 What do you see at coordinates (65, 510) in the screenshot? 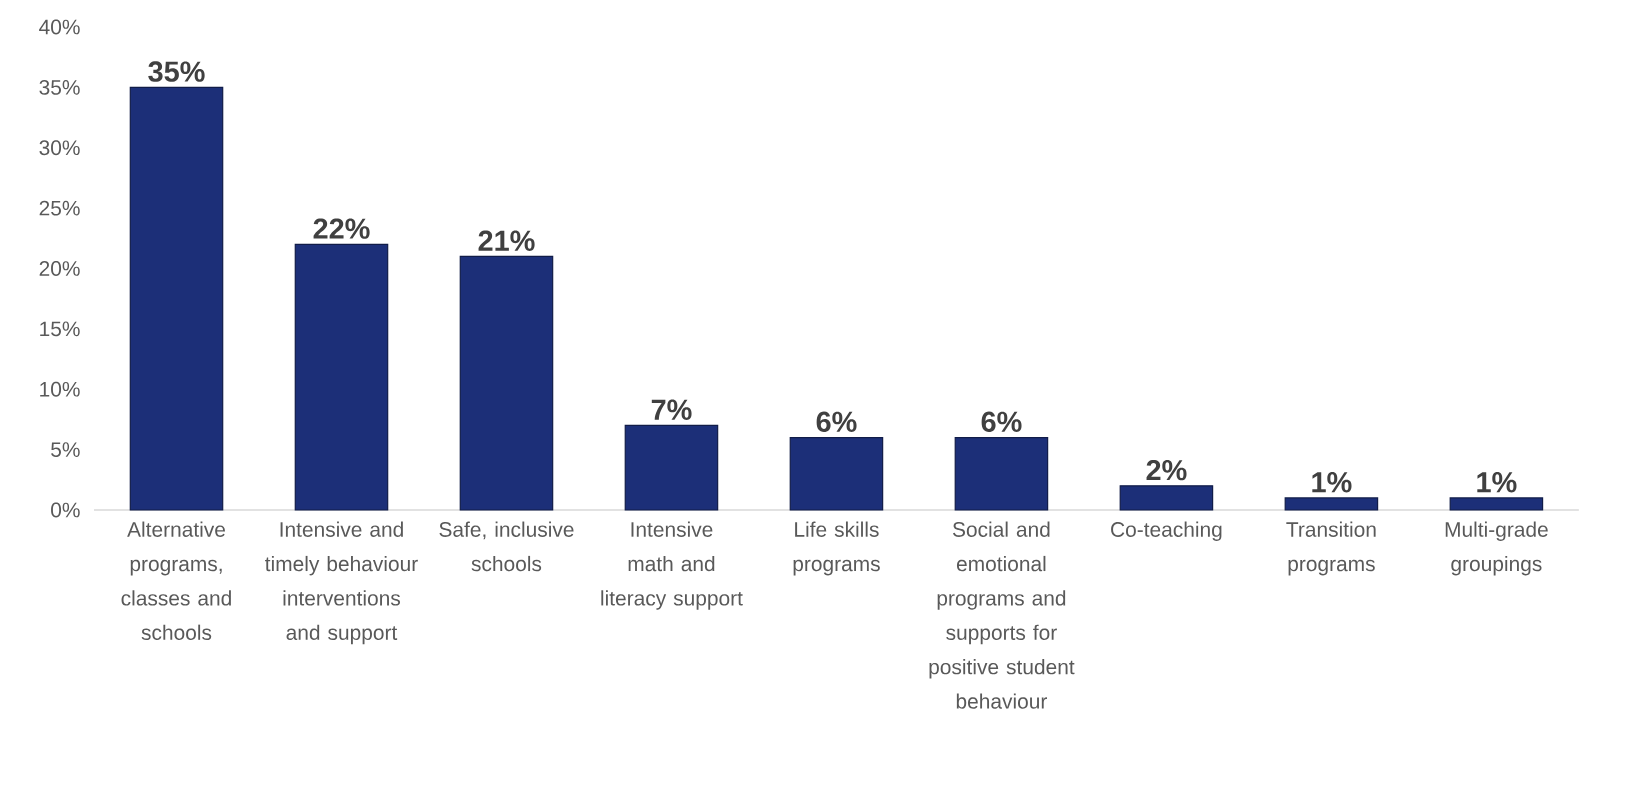
I see `y-tick-label: 0%` at bounding box center [65, 510].